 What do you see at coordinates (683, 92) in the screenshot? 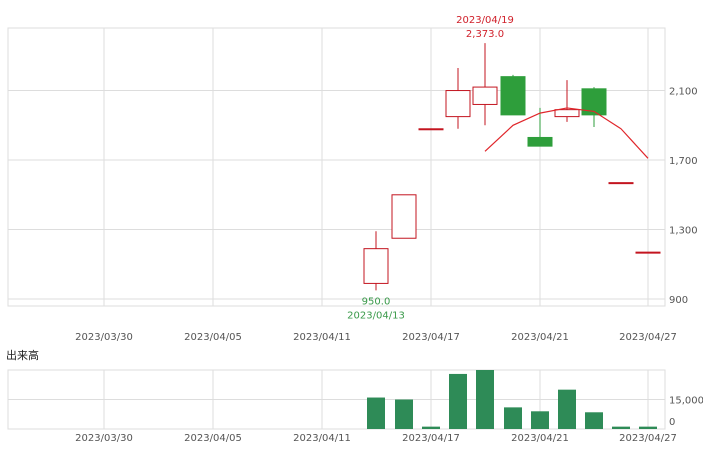
I see `price-y-tick-label: 2,100` at bounding box center [683, 92].